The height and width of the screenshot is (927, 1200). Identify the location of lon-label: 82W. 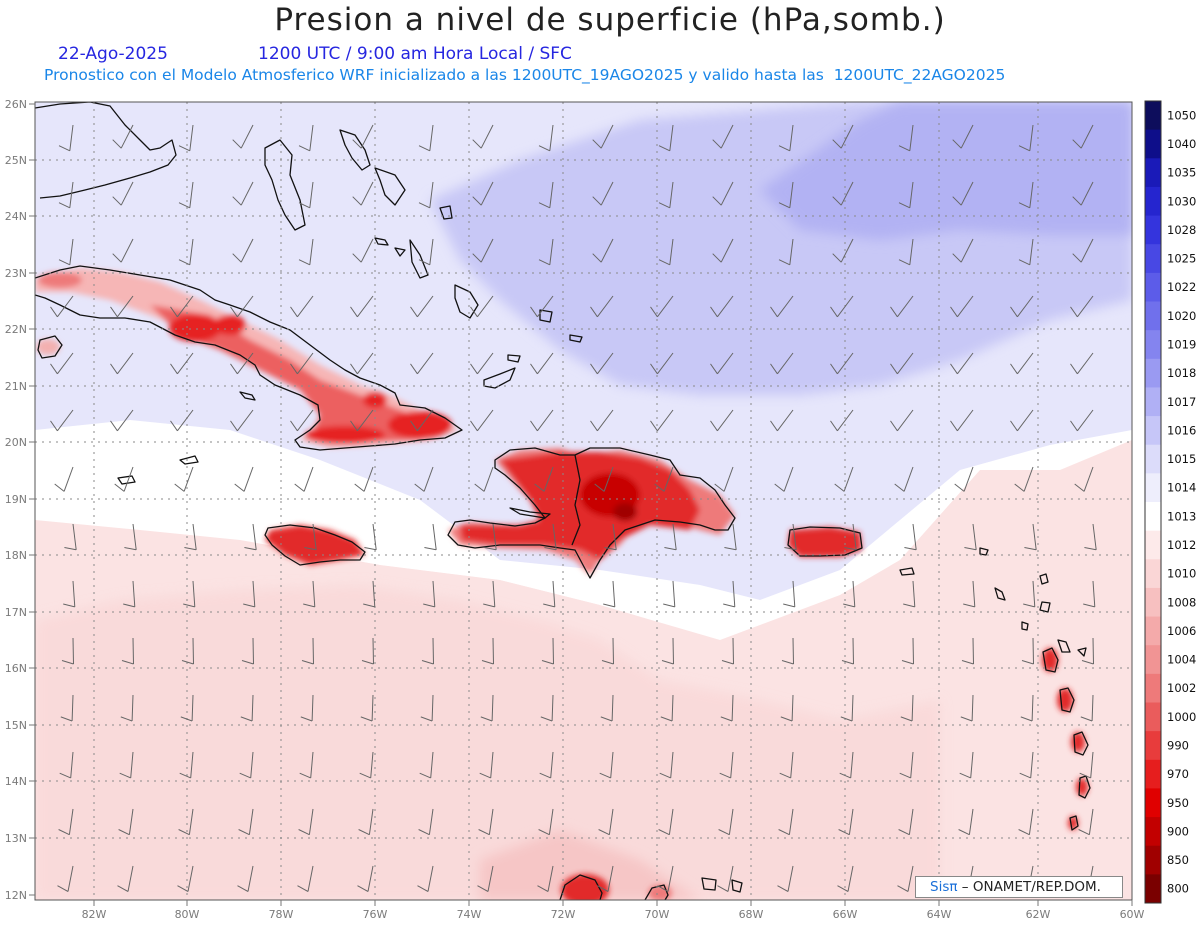
(94, 914).